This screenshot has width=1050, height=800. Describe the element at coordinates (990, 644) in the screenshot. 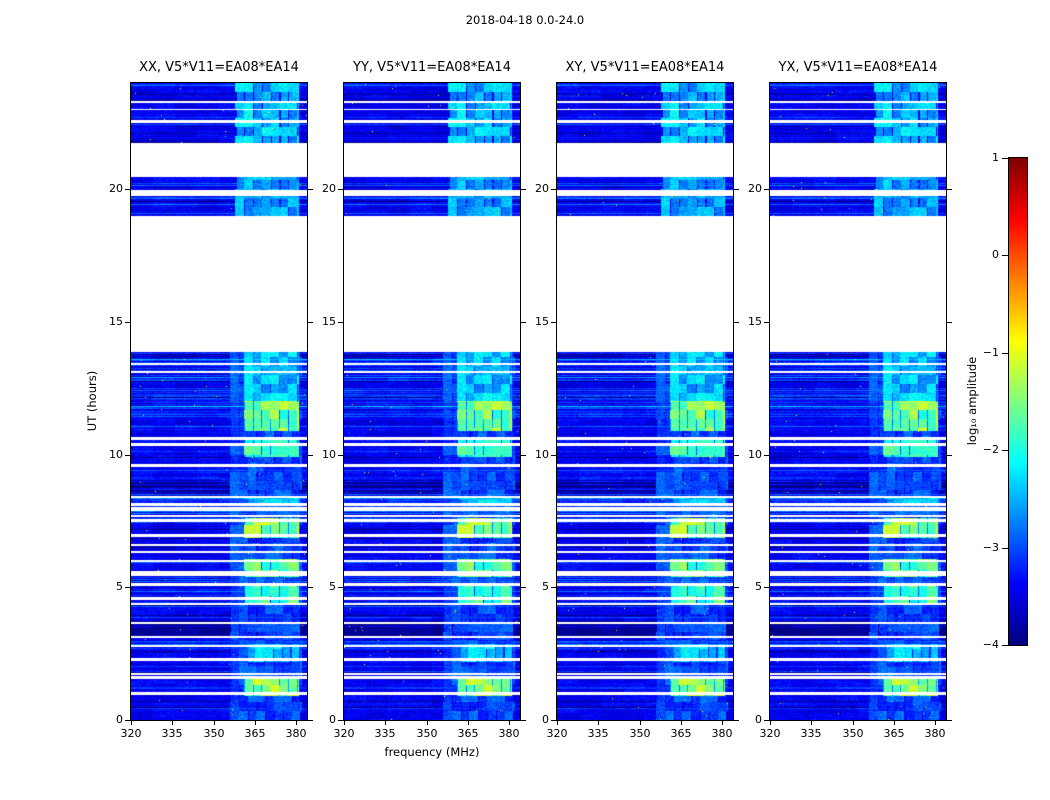

I see `colorbar-tick-label: −4` at that location.